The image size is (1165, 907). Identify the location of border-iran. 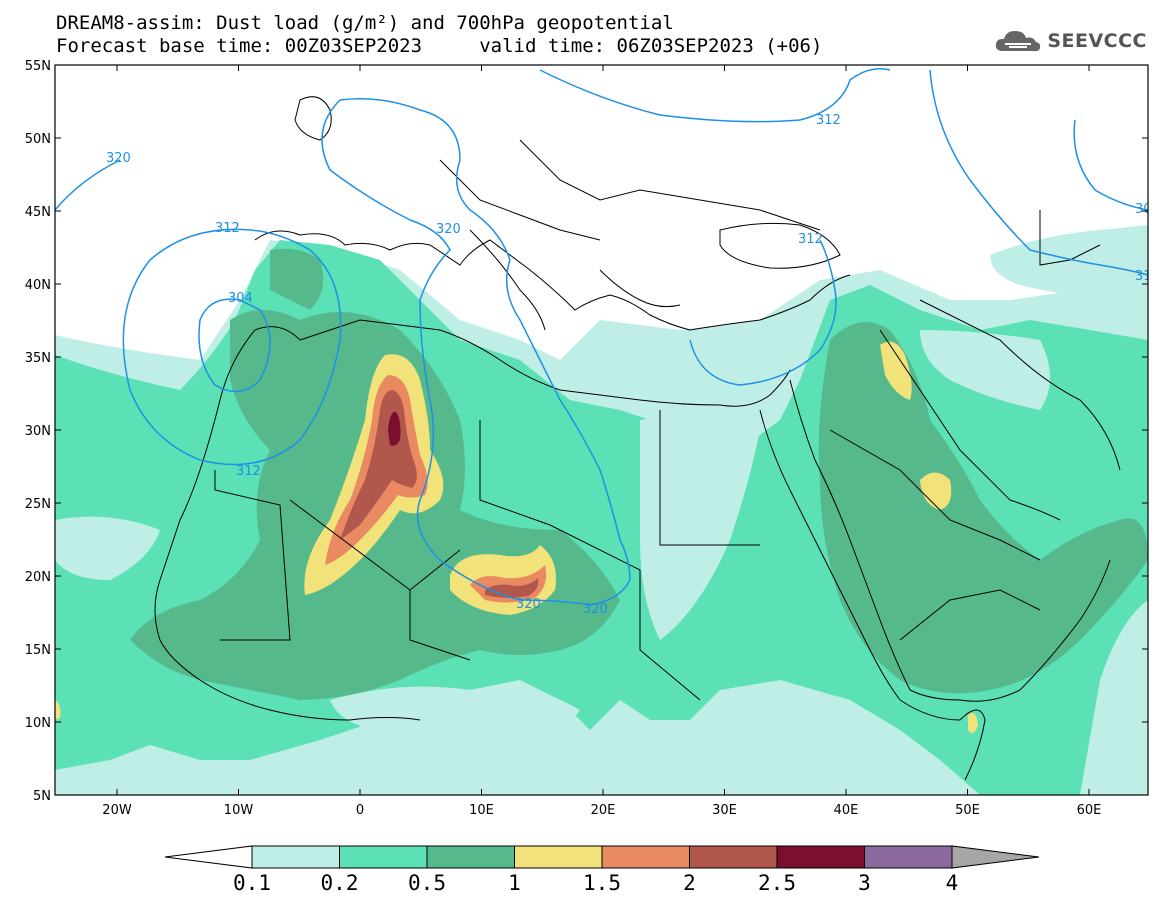
(1020, 385).